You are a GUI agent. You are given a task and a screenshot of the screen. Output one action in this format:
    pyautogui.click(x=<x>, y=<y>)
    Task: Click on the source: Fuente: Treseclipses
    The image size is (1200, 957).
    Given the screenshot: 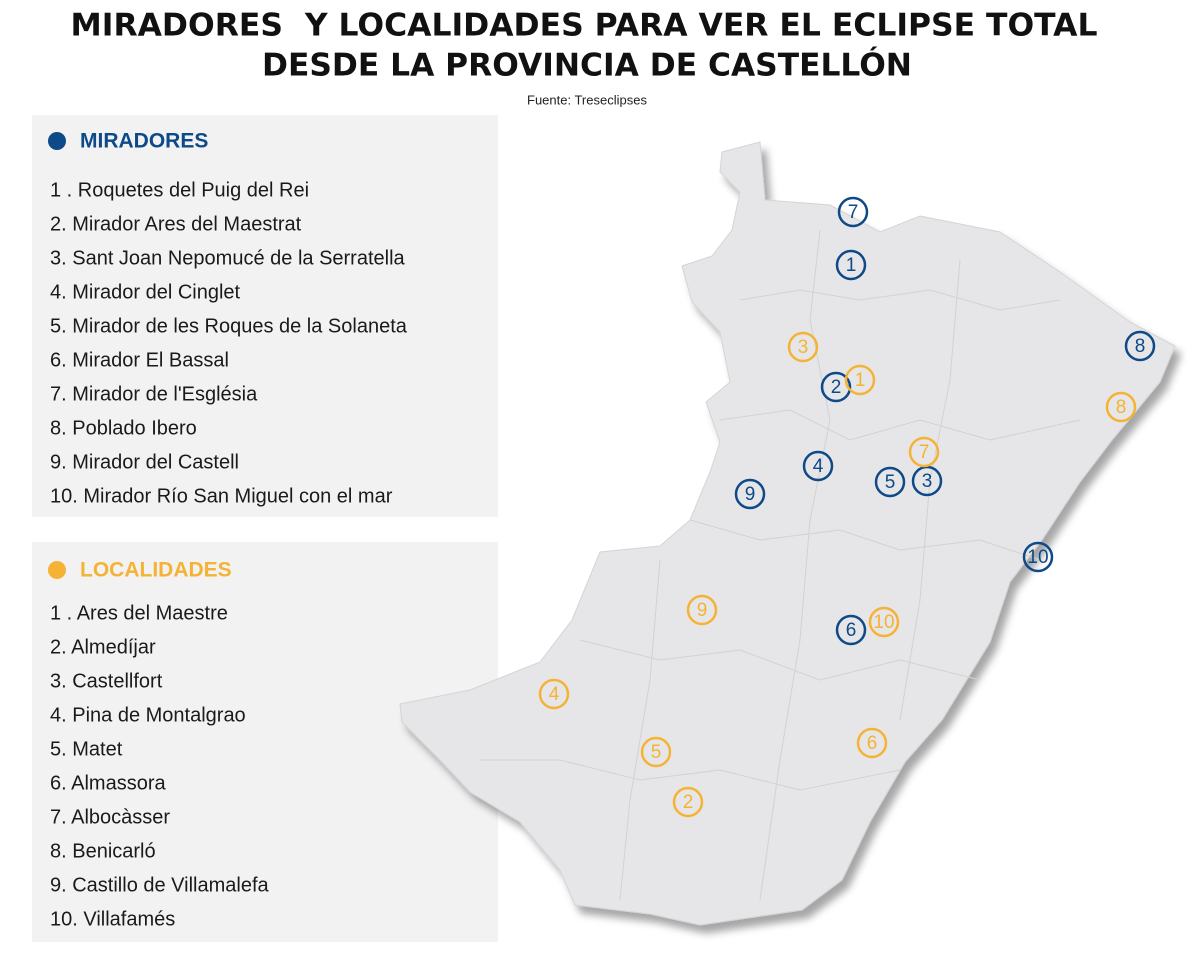 What is the action you would take?
    pyautogui.click(x=587, y=99)
    